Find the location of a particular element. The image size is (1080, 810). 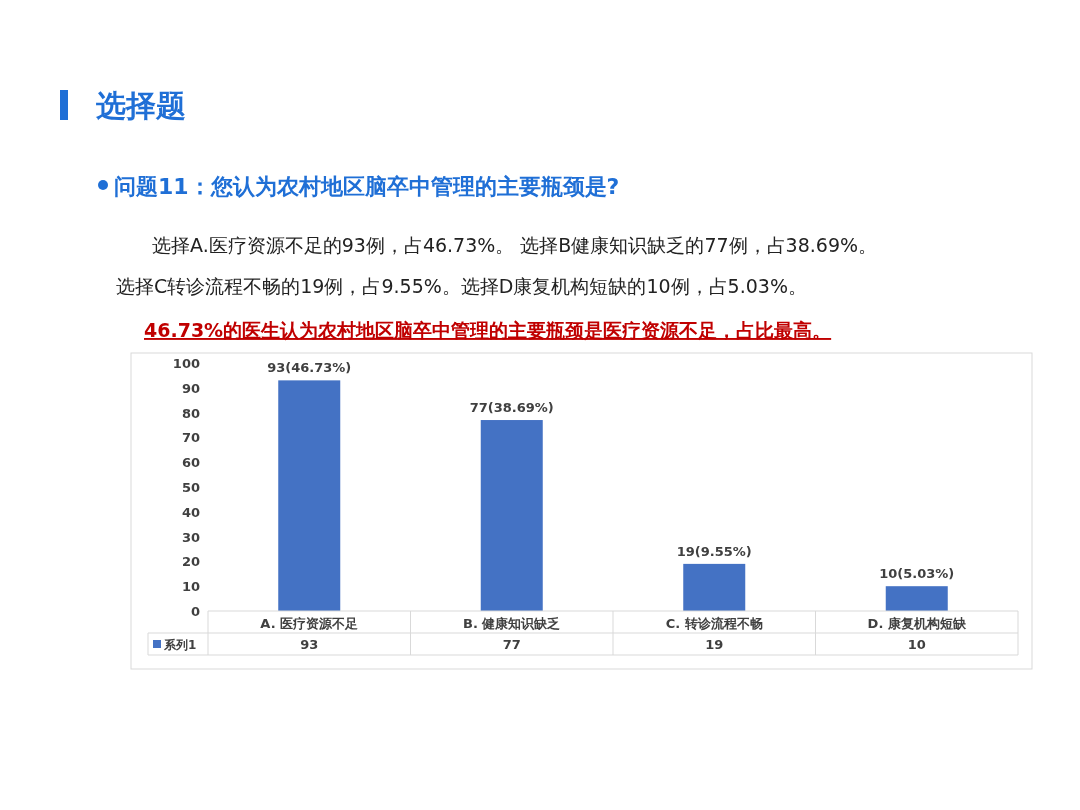

x-tick-label: A. 医疗资源不足 is located at coordinates (309, 623).